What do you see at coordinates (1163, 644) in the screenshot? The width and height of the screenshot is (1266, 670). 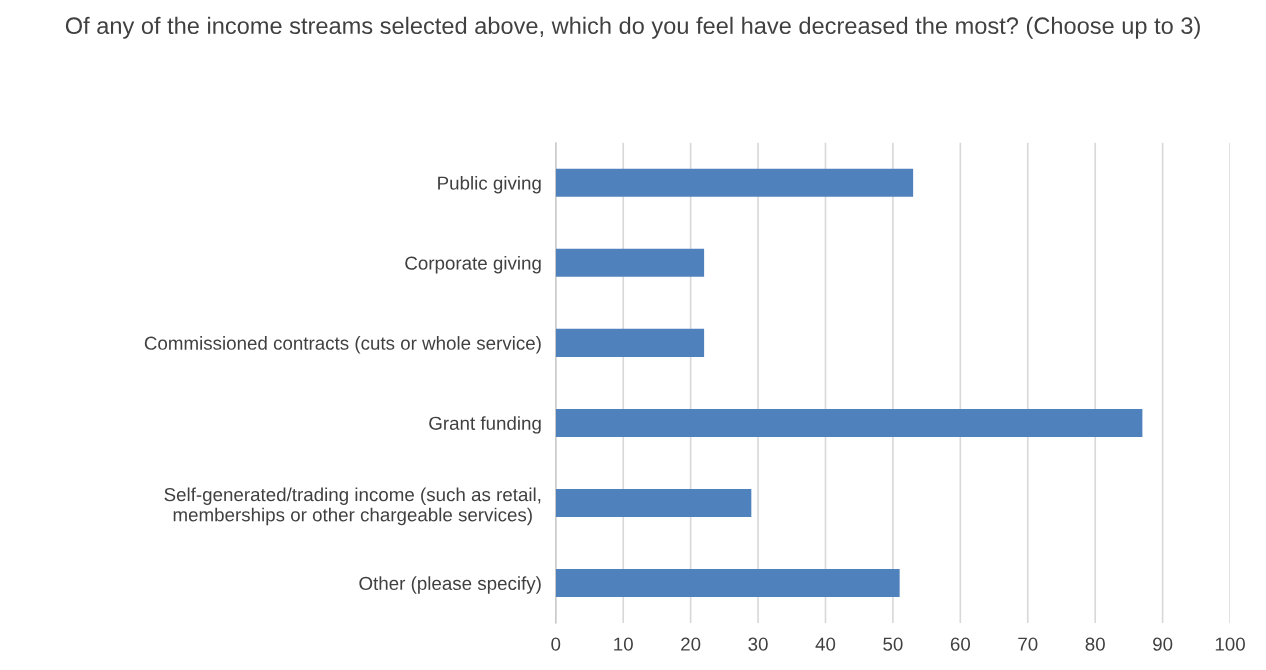 I see `x-tick-label: 90` at bounding box center [1163, 644].